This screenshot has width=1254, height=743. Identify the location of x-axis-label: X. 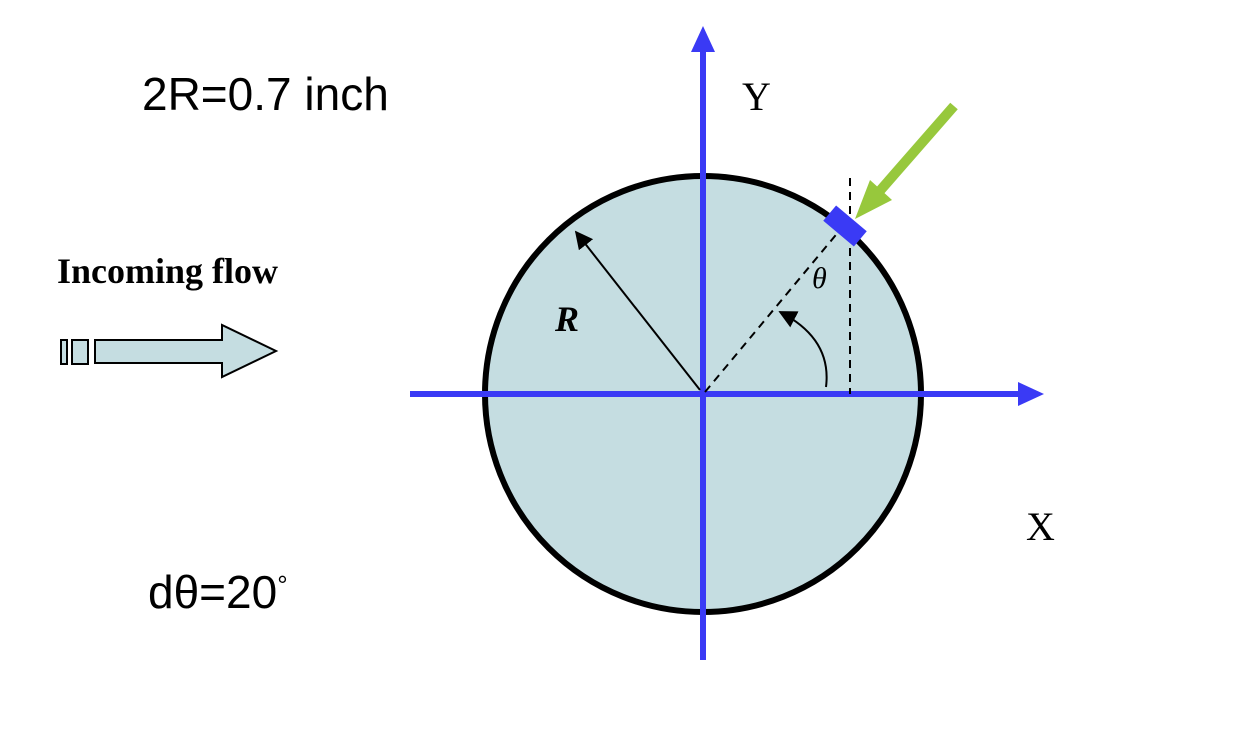
(1040, 526).